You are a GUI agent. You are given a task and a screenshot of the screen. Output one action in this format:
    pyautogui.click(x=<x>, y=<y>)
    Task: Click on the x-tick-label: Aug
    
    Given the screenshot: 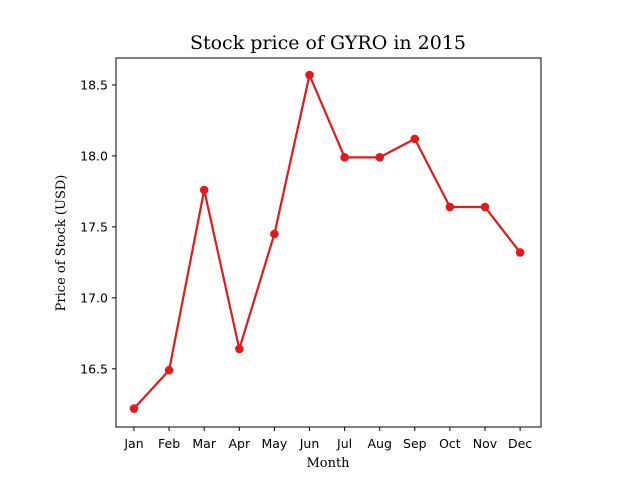 What is the action you would take?
    pyautogui.click(x=379, y=443)
    